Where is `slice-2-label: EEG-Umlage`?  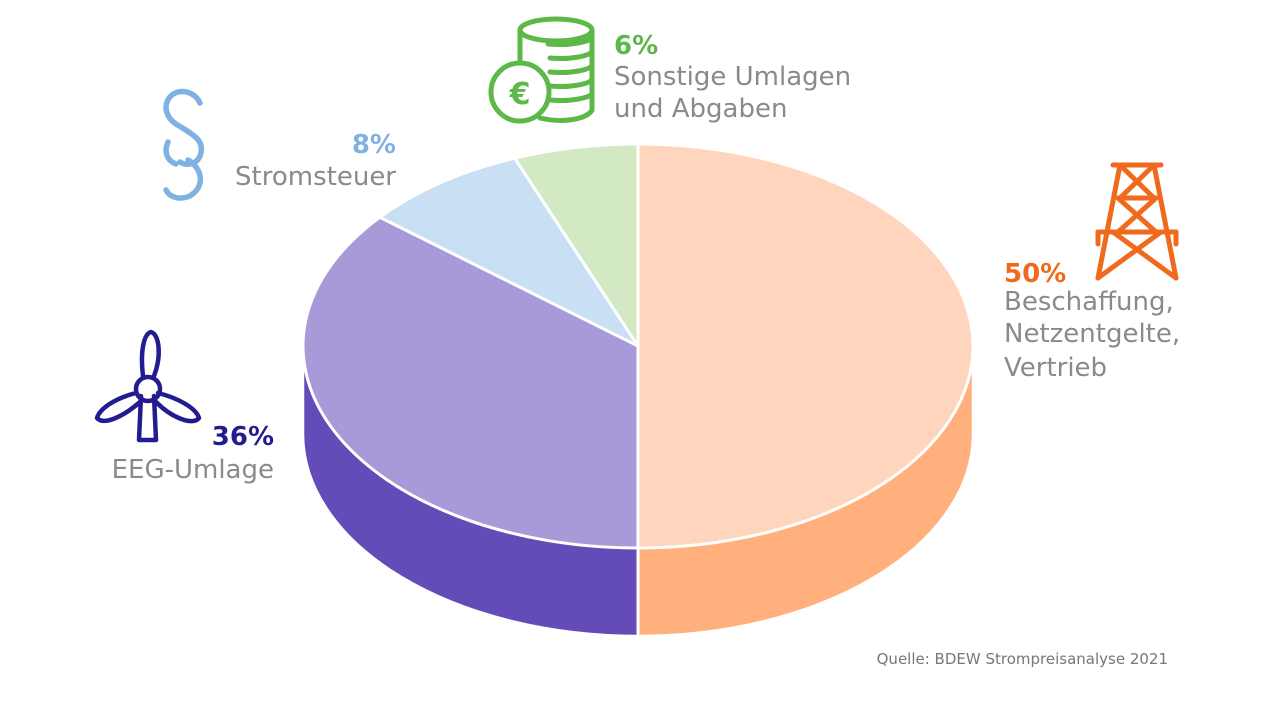
slice-2-label: EEG-Umlage is located at coordinates (193, 470).